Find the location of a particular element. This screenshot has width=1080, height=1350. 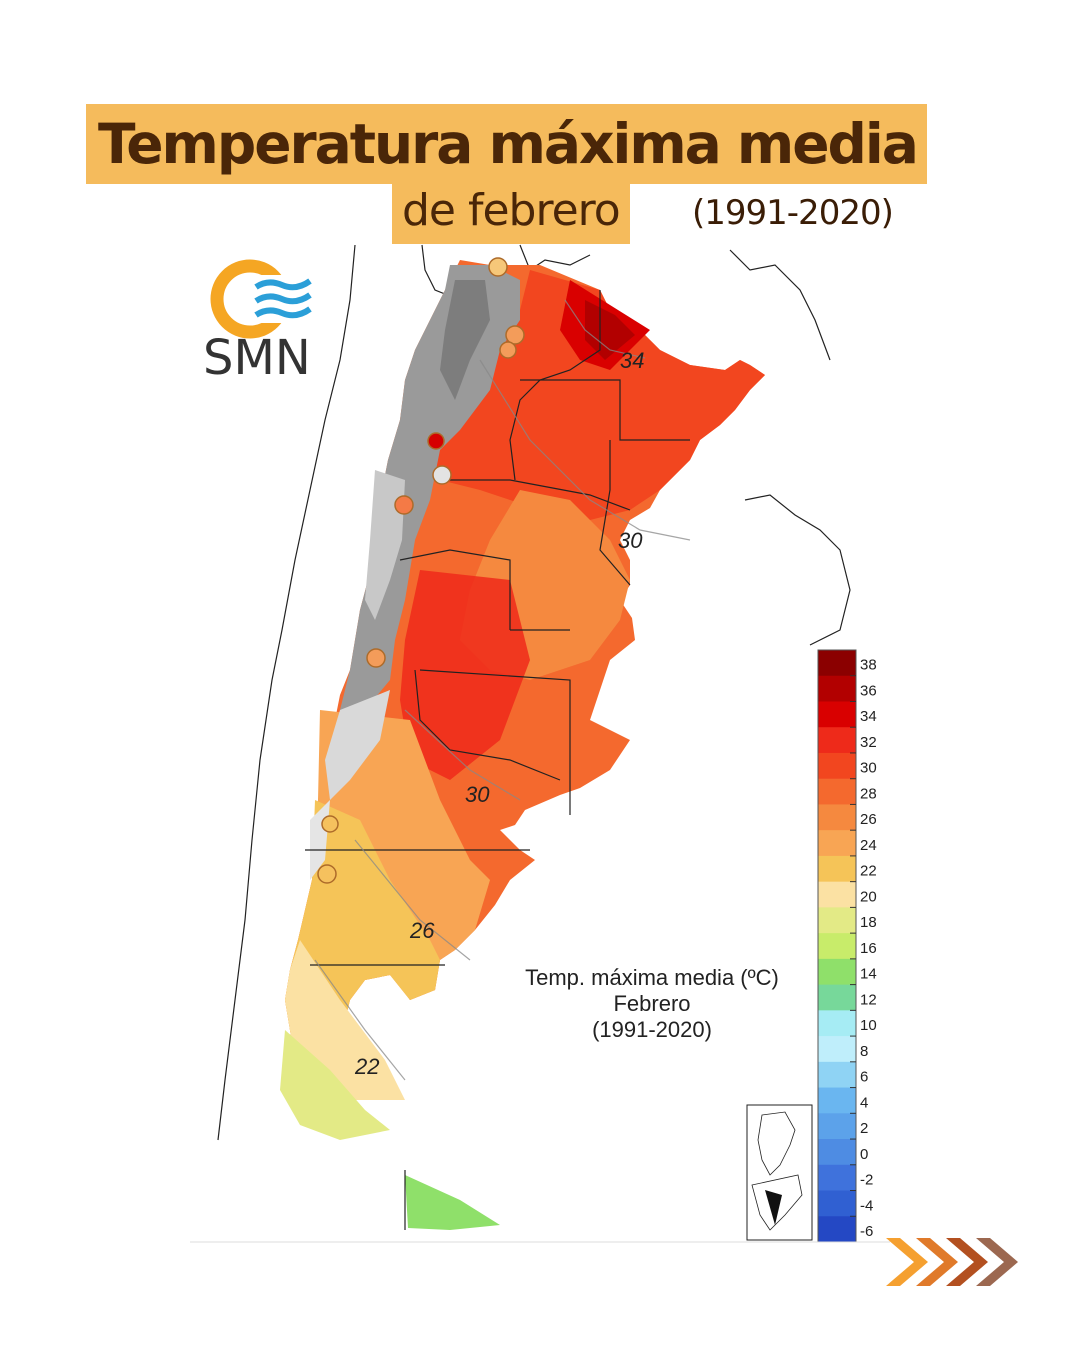

legend-tick-label: 38 is located at coordinates (868, 665).